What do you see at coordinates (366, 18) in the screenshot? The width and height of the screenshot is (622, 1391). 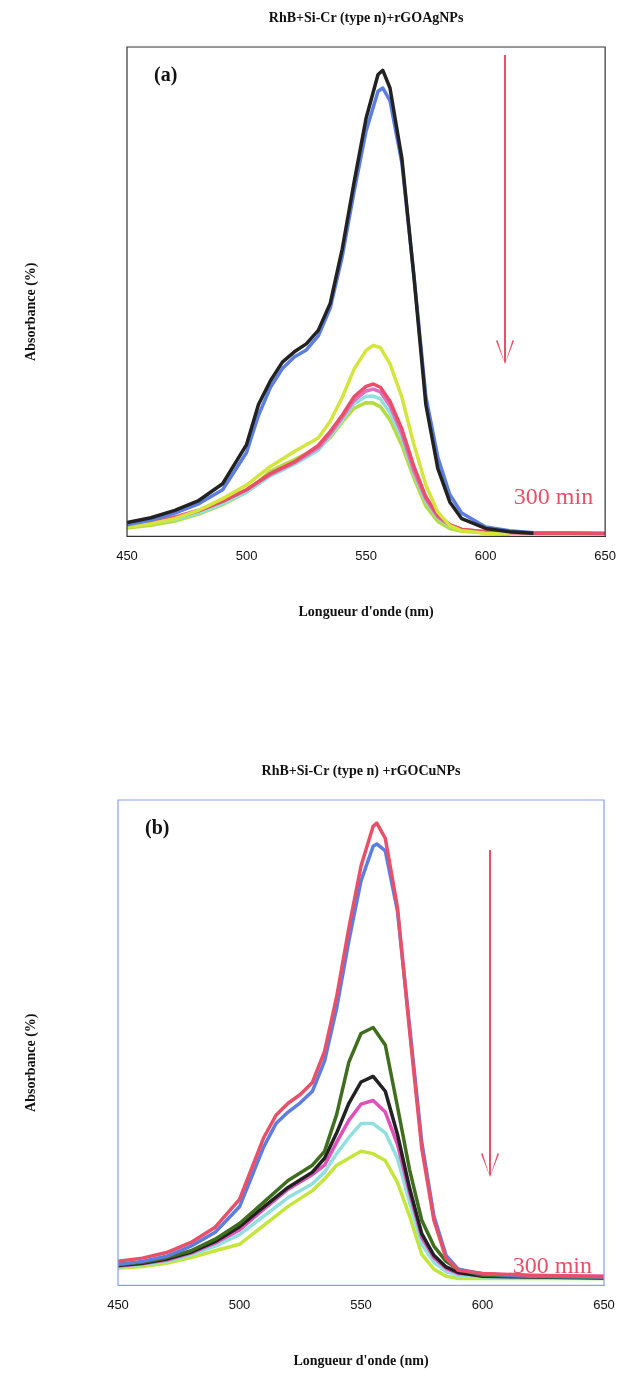 I see `chart-title: RhB+Si-Cr (type n)+rGOAgNPs` at bounding box center [366, 18].